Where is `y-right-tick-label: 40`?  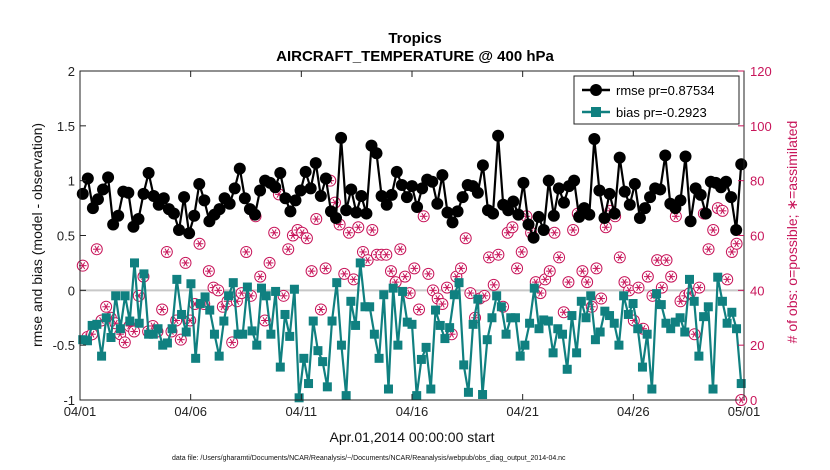
y-right-tick-label: 40 is located at coordinates (757, 290).